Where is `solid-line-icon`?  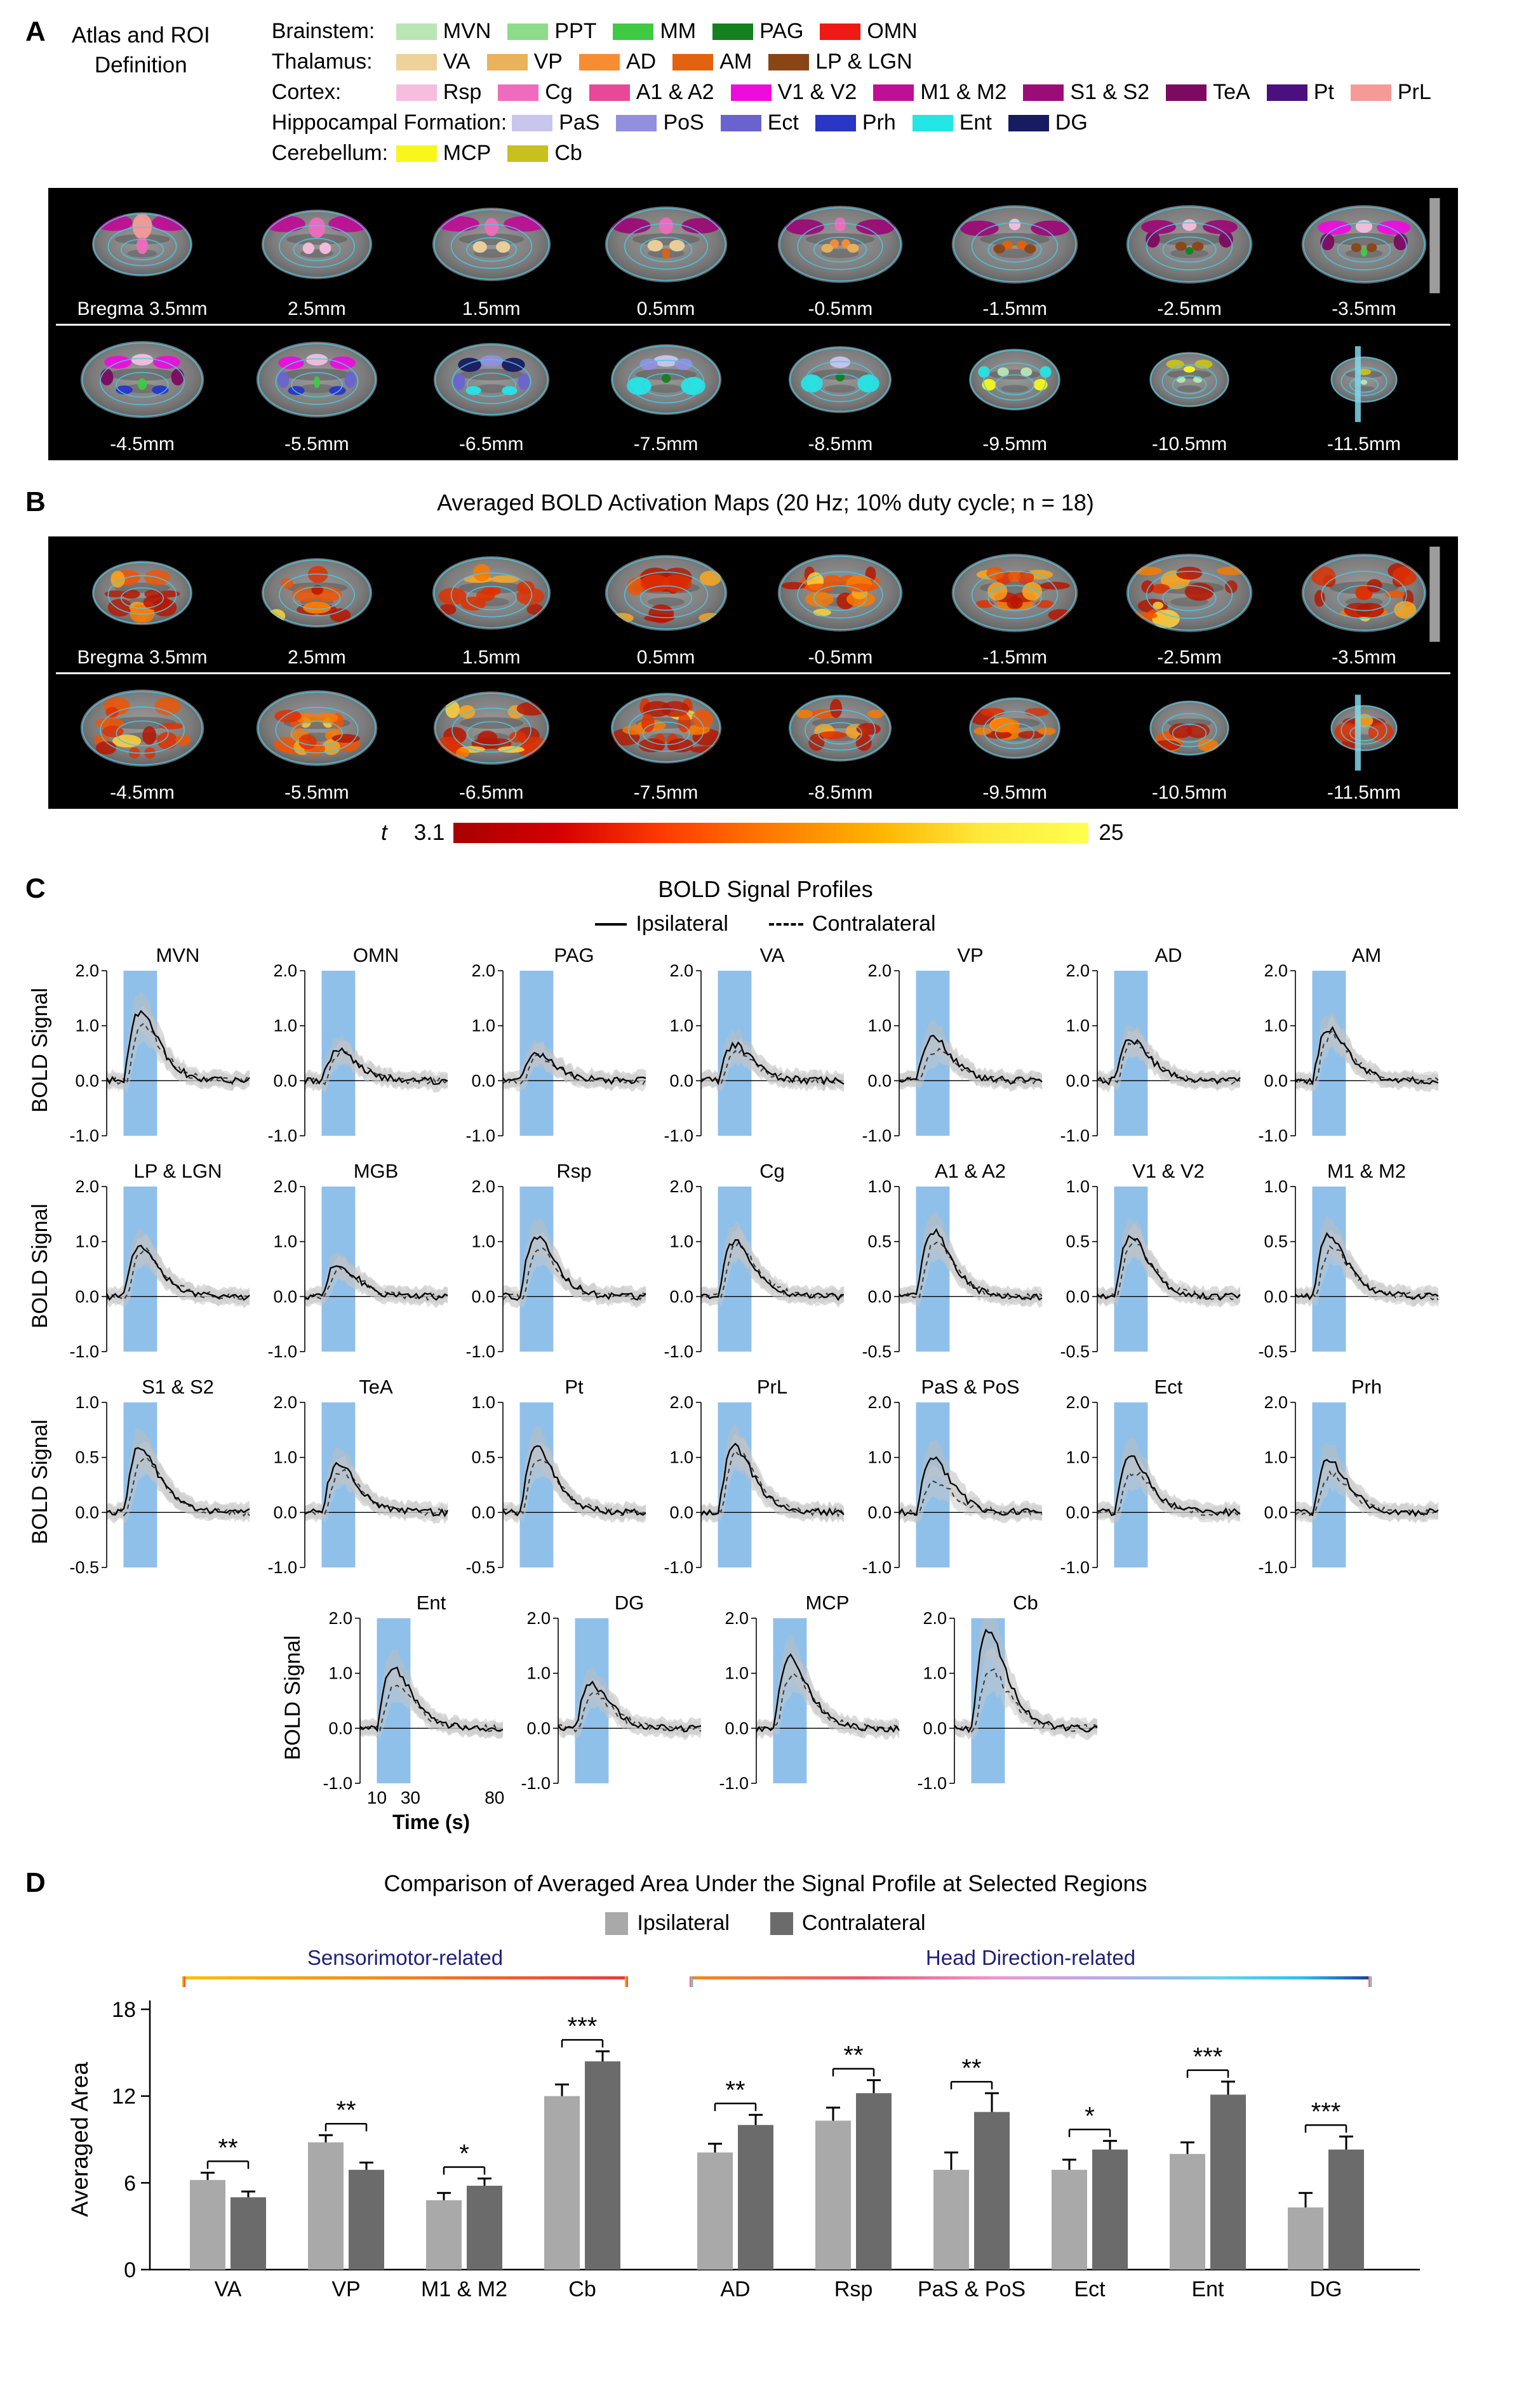 solid-line-icon is located at coordinates (611, 924).